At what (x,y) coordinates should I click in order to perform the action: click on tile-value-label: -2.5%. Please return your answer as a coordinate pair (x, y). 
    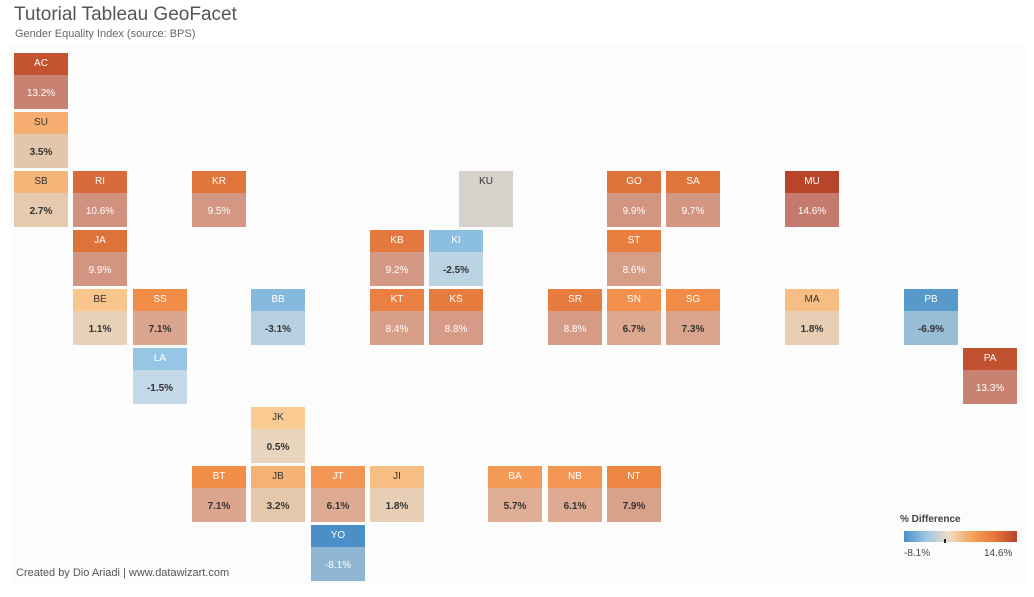
    Looking at the image, I should click on (456, 270).